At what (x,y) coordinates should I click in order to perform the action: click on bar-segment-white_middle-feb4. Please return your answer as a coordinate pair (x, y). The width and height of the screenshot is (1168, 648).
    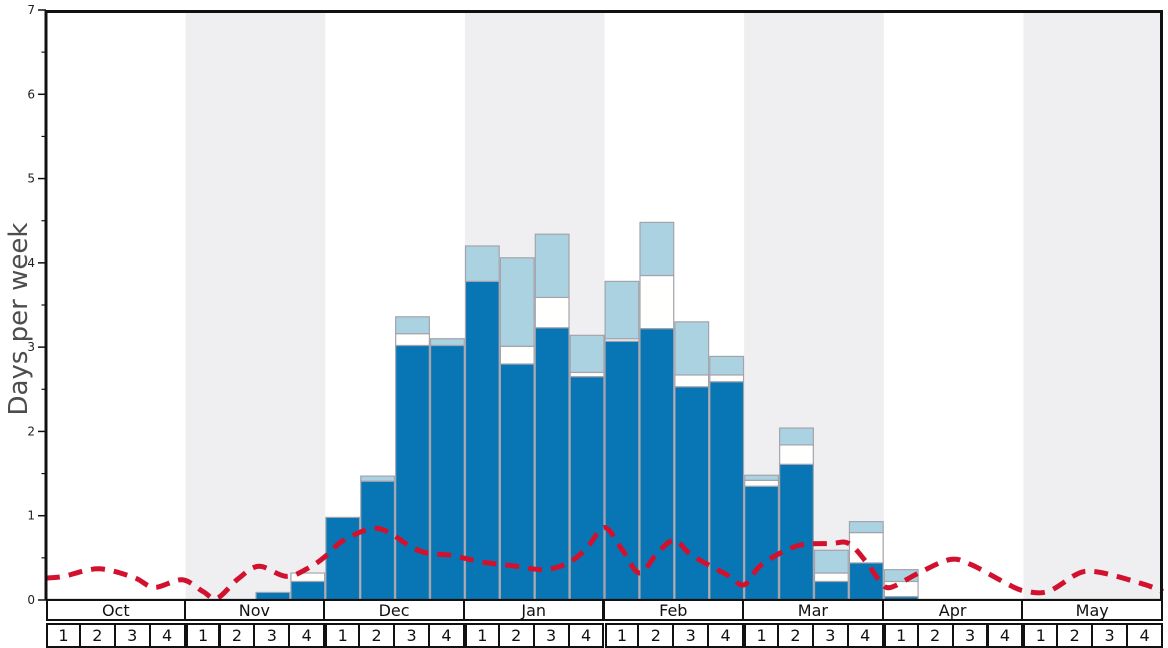
    Looking at the image, I should click on (727, 378).